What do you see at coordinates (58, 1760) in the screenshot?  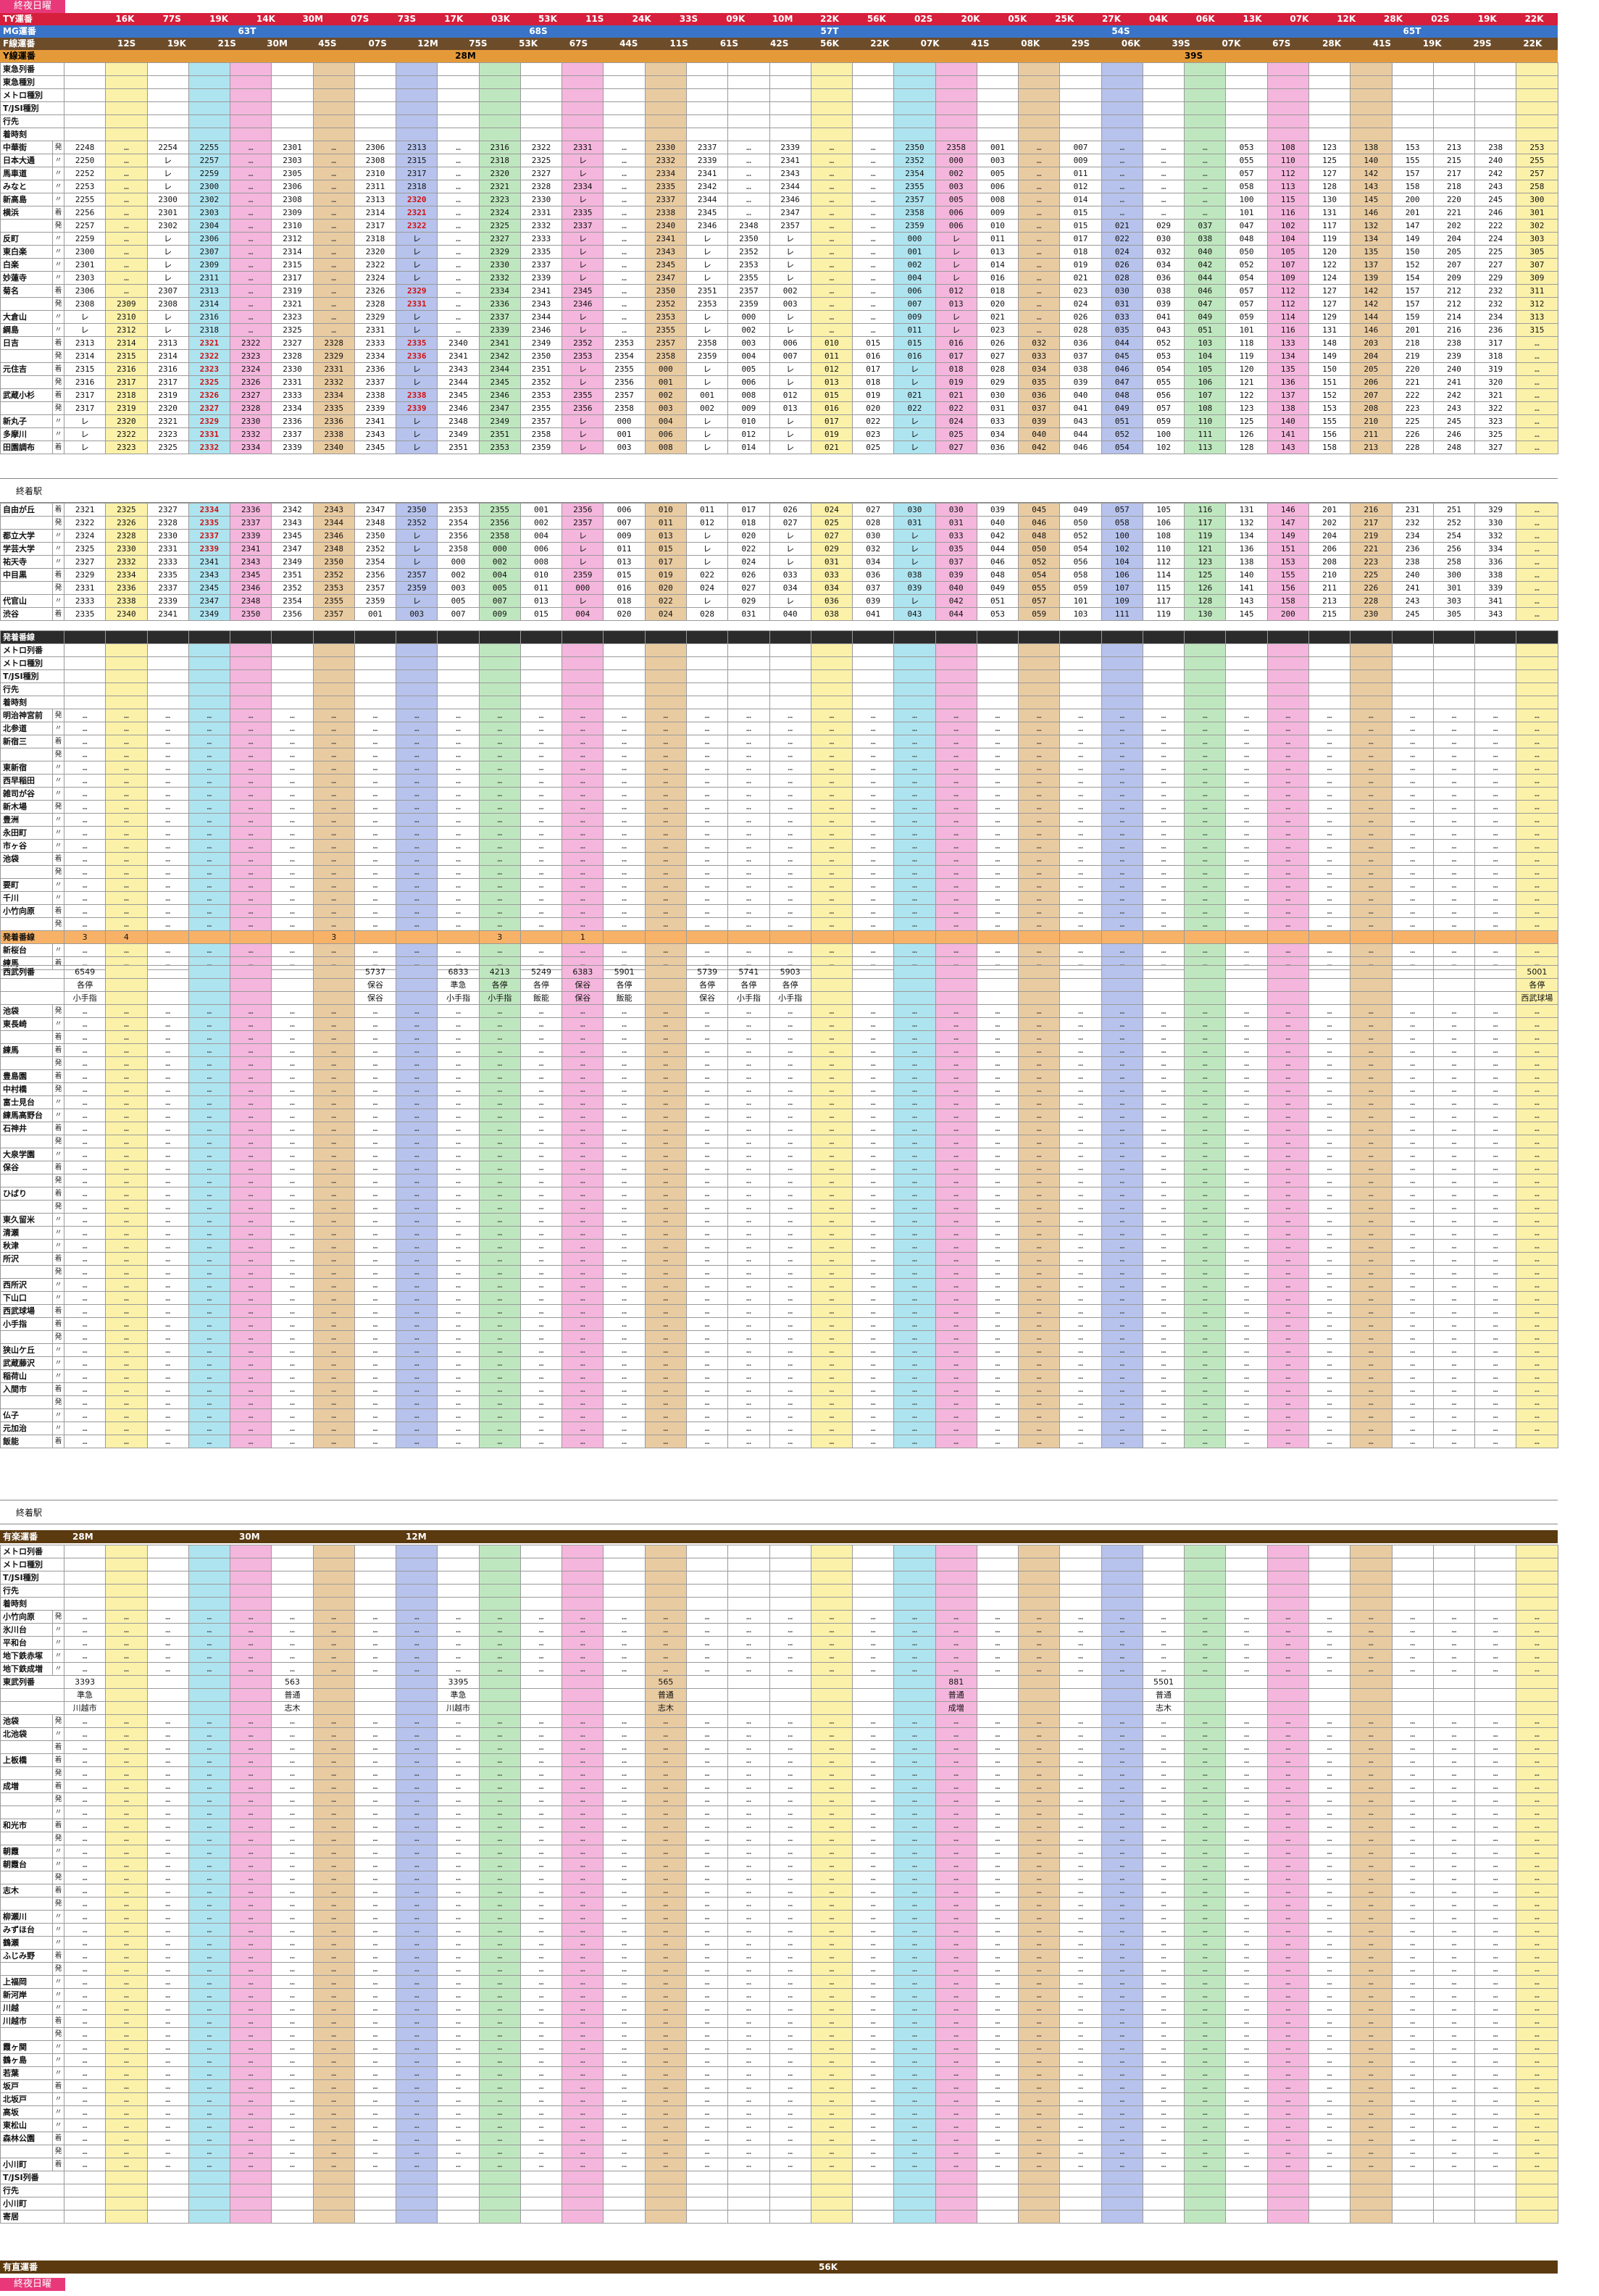 I see `arr-dep-mark: 着` at bounding box center [58, 1760].